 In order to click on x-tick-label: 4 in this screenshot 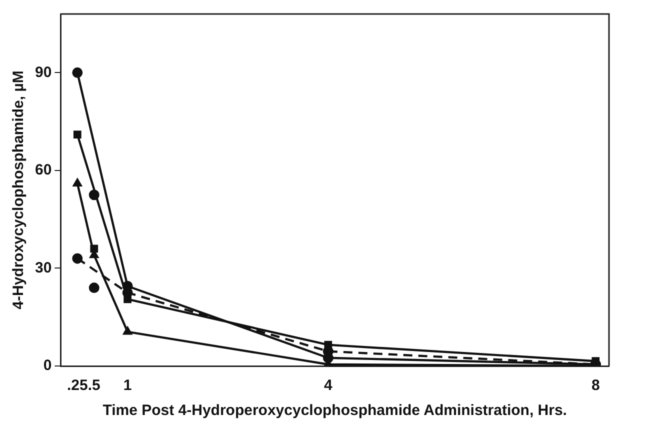, I will do `click(328, 385)`.